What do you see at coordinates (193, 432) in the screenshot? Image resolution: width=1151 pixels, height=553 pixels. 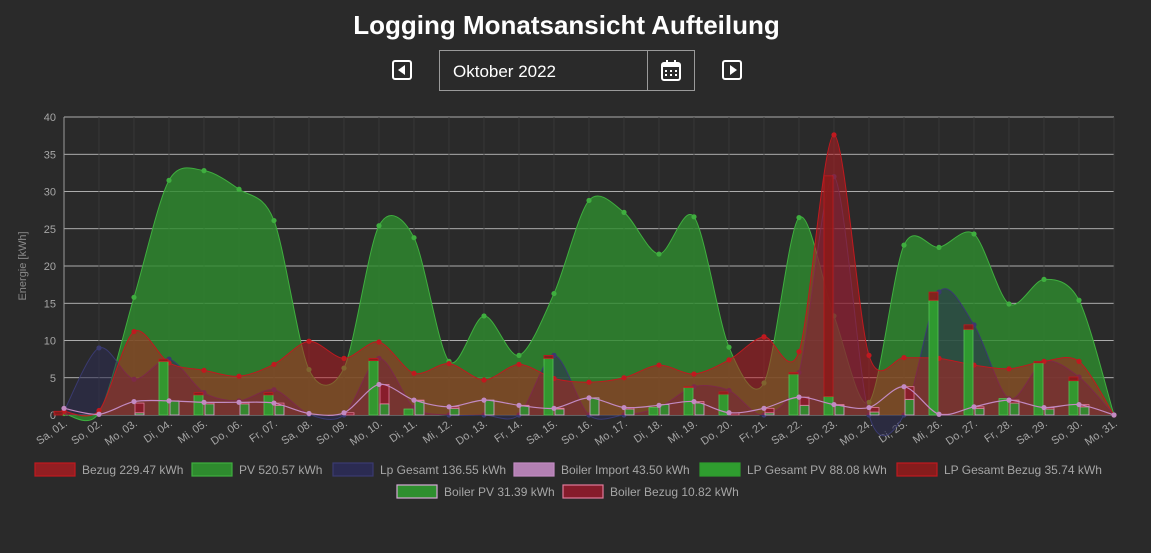 I see `x-tick-label: Mi, 05.` at bounding box center [193, 432].